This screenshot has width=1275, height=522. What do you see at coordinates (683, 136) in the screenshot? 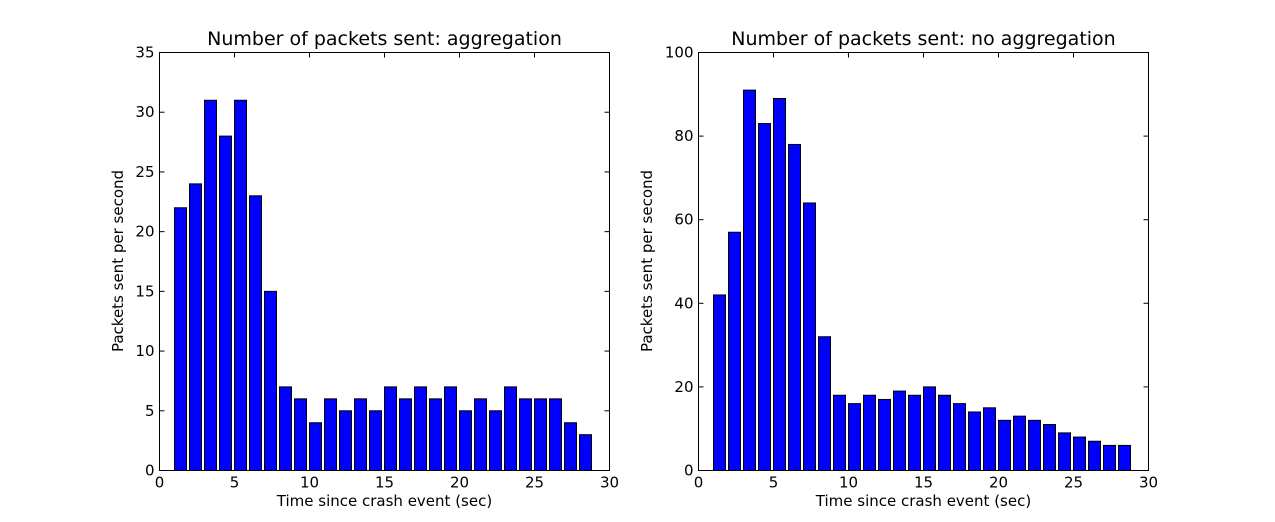
I see `y-tick-label-no-aggregation-80: 80` at bounding box center [683, 136].